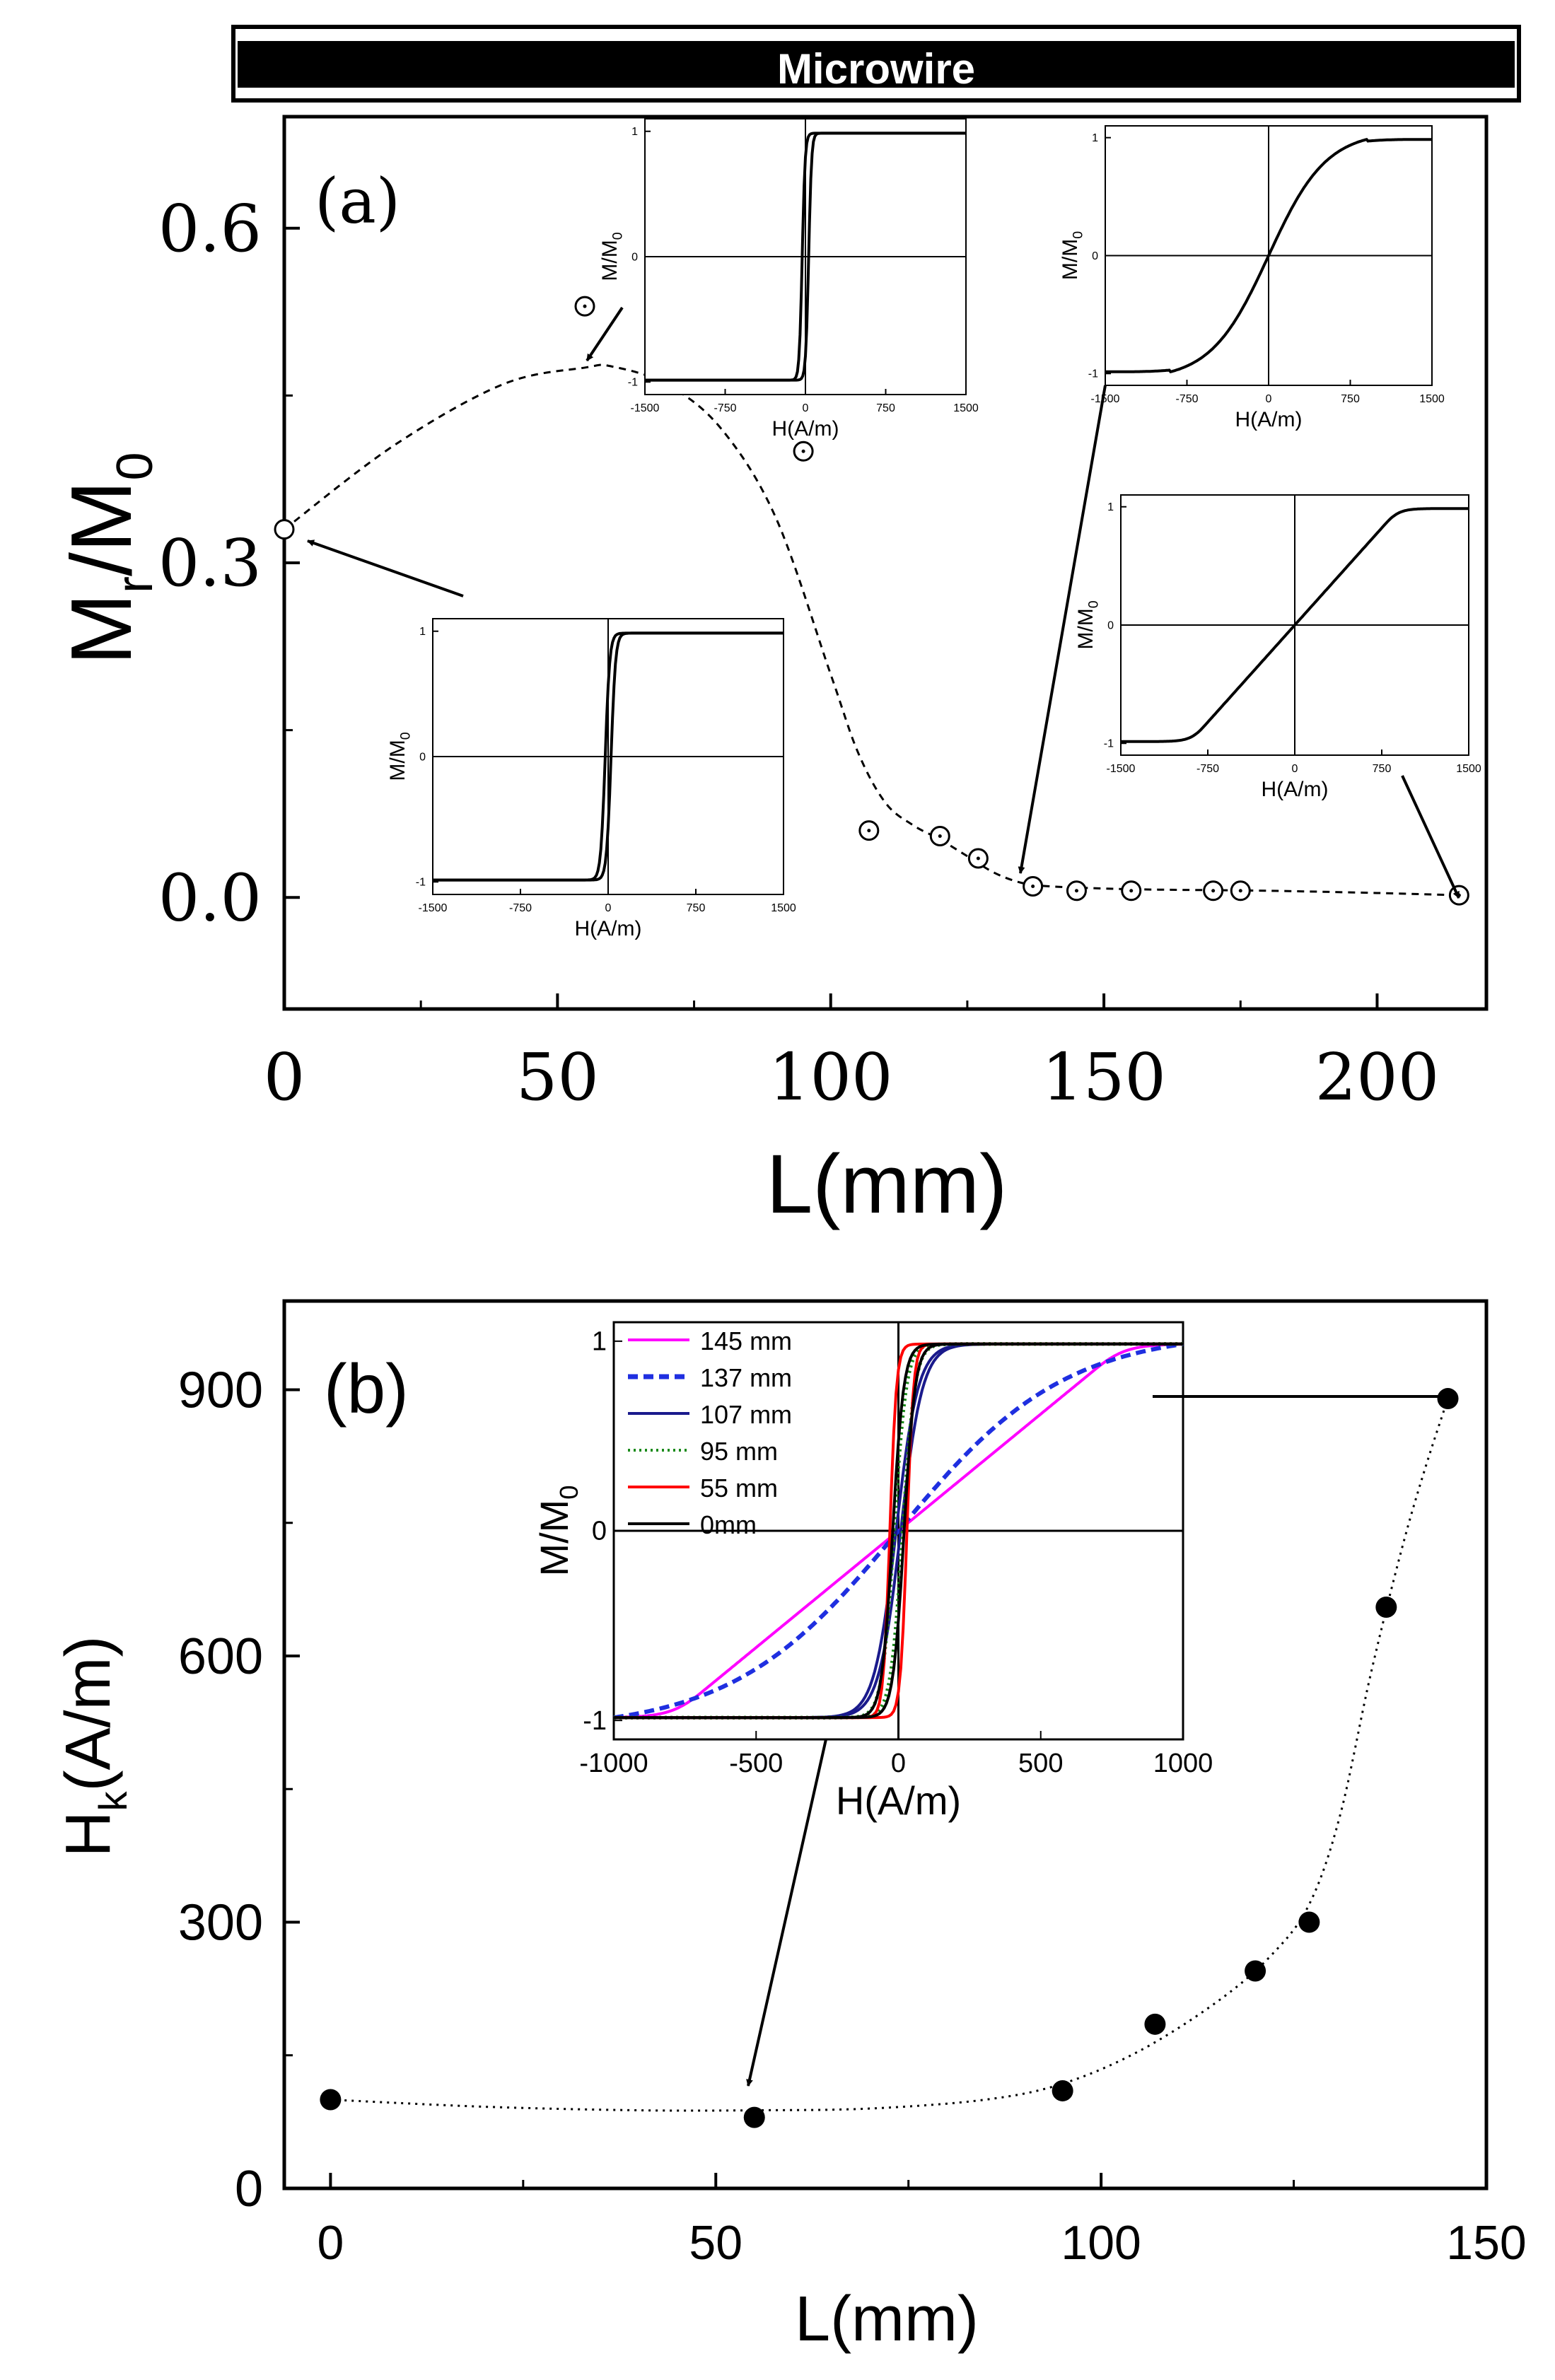 This screenshot has height=2380, width=1555. Describe the element at coordinates (746, 1377) in the screenshot. I see `legend-label: 137 mm` at that location.